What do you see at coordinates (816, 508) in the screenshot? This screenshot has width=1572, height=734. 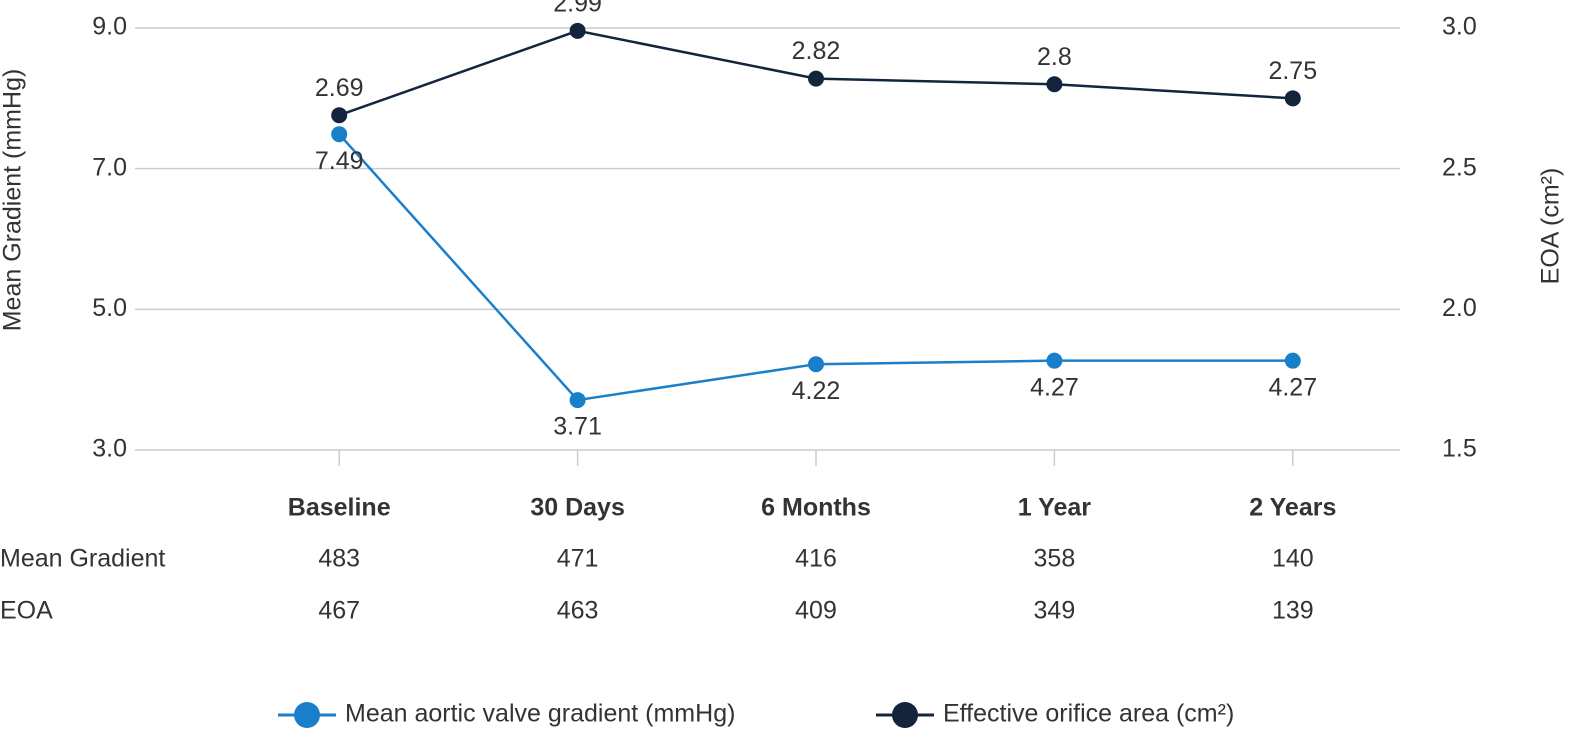 I see `x-tick-label: 6 Months` at bounding box center [816, 508].